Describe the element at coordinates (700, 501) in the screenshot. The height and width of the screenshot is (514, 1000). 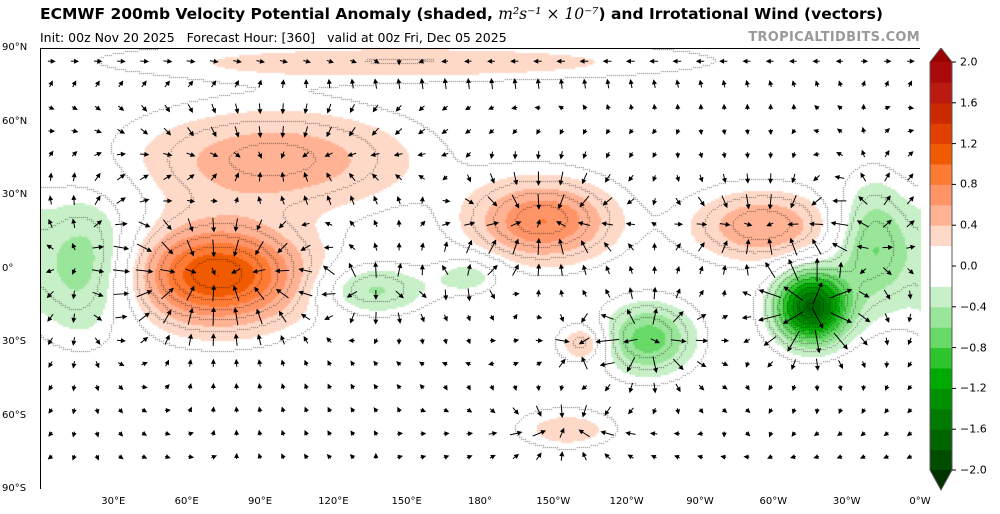
I see `lon-label: 90°W` at that location.